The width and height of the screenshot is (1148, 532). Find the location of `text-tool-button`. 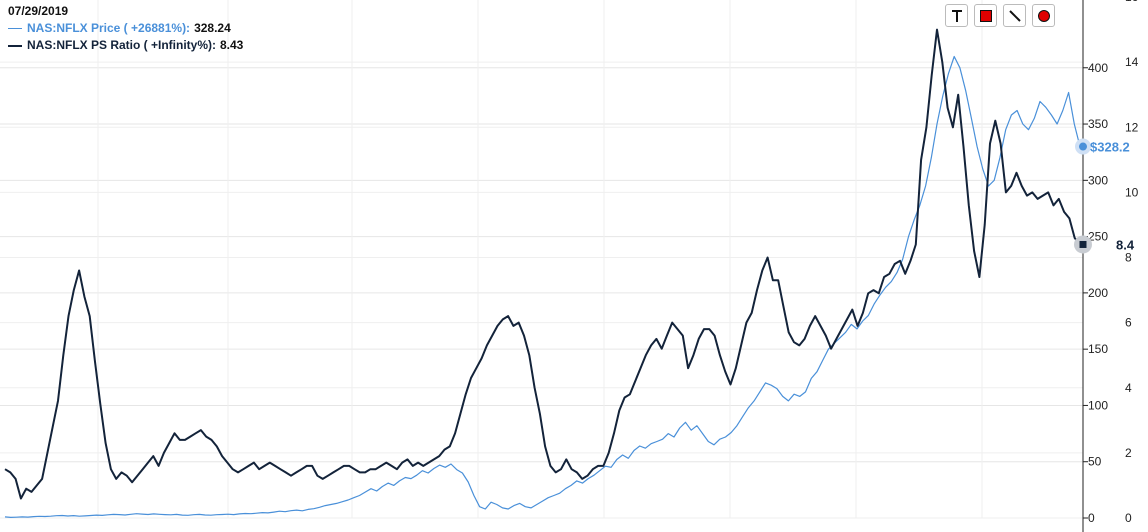

text-tool-button is located at coordinates (956, 15).